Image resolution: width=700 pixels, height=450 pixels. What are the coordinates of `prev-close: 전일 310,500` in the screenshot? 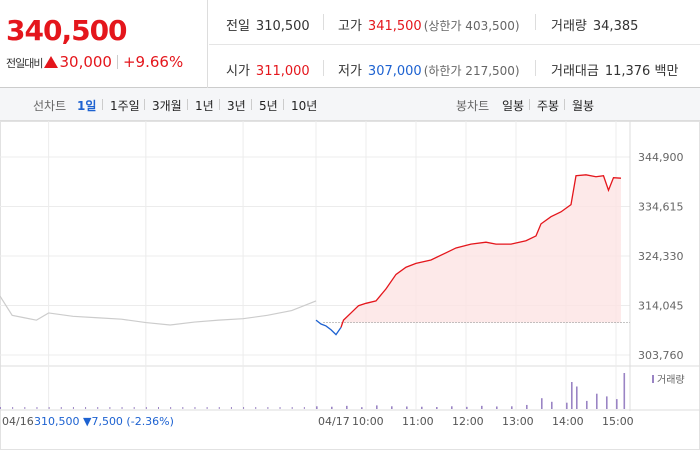 It's located at (268, 24).